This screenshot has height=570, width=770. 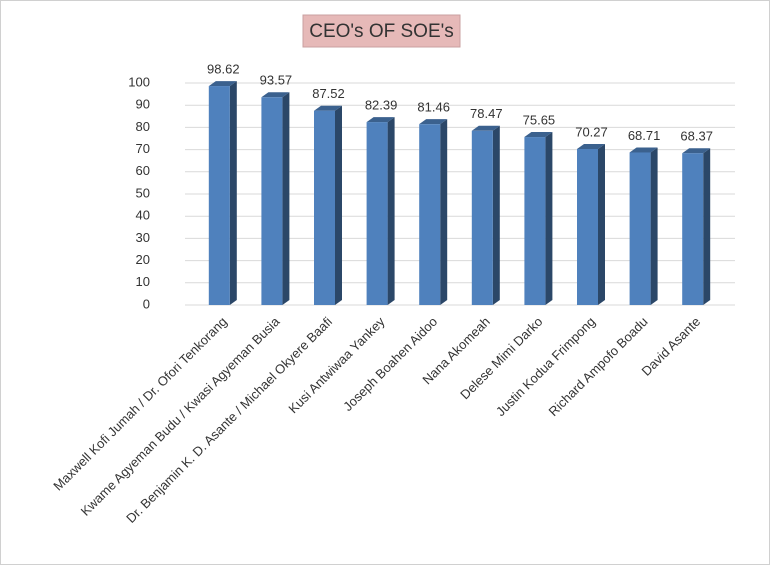 What do you see at coordinates (146, 303) in the screenshot?
I see `y-tick-label: 0` at bounding box center [146, 303].